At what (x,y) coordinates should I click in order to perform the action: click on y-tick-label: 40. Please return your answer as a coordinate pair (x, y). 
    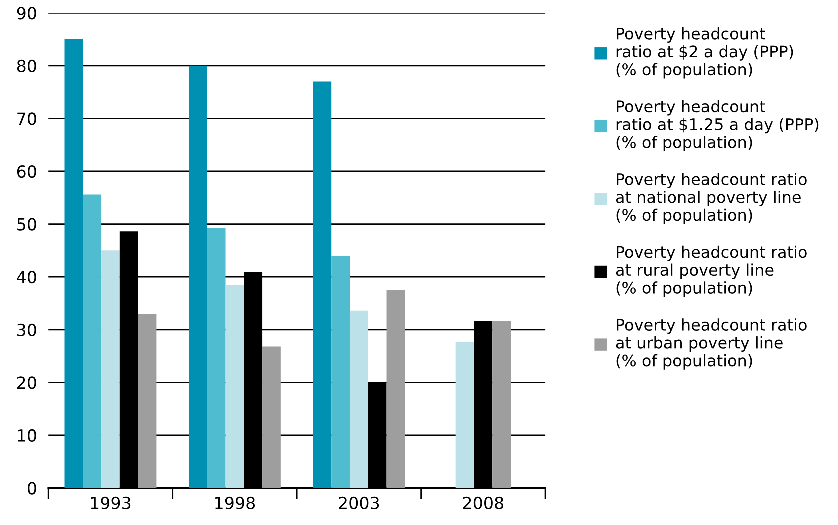
    Looking at the image, I should click on (26, 277).